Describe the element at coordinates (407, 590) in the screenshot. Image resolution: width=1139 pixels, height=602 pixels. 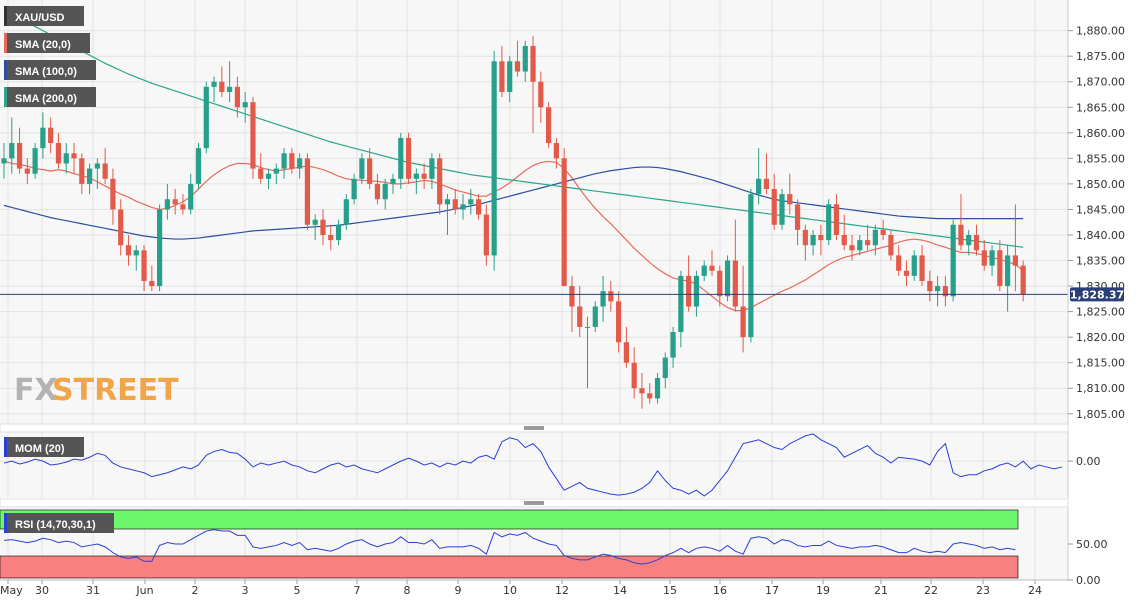
I see `x-tick-label: 8` at that location.